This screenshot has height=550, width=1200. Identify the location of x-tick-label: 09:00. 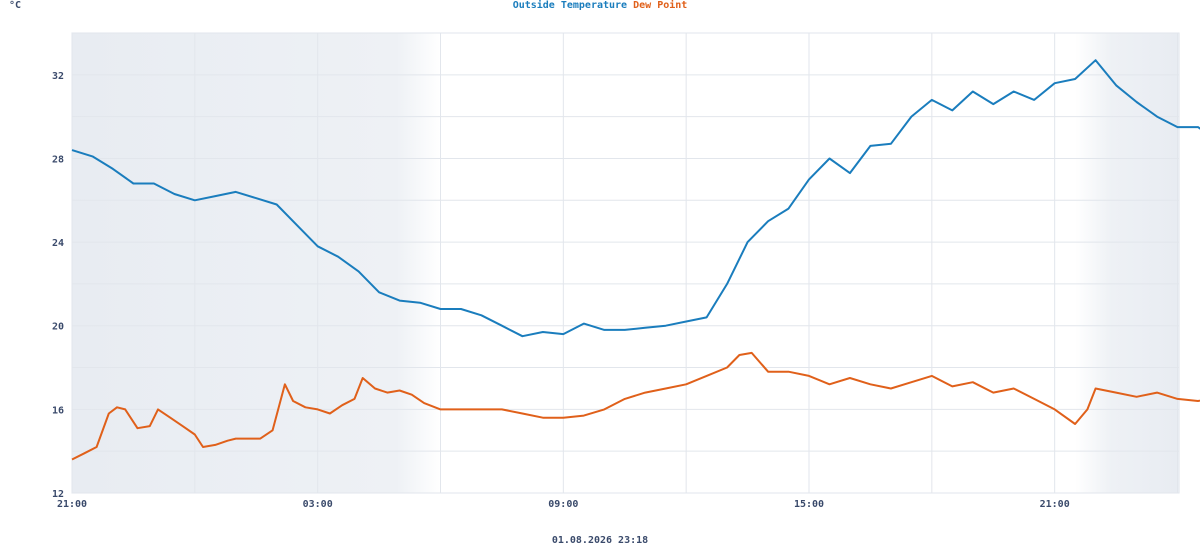
(563, 504).